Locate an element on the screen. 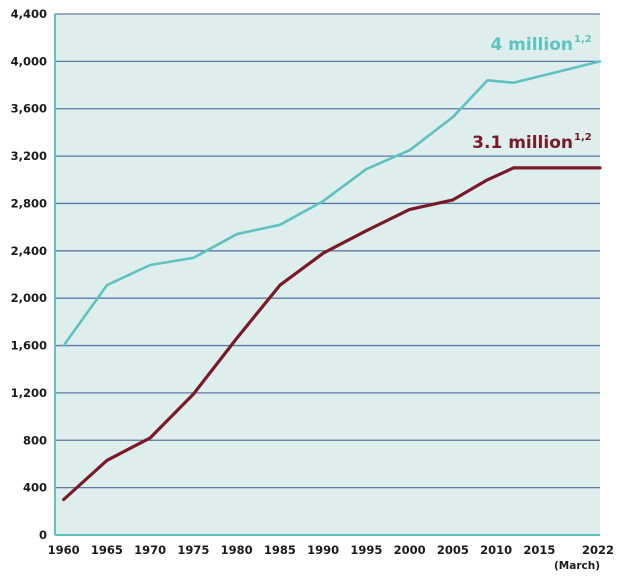 This screenshot has height=576, width=640. series-label-second: 3.1 million is located at coordinates (522, 143).